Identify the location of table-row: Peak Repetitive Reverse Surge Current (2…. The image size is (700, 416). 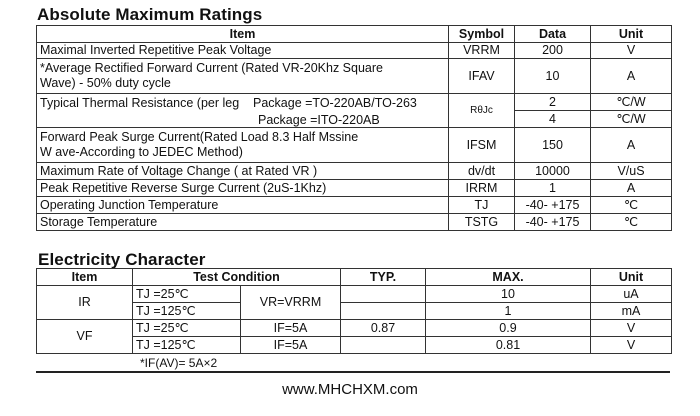
(354, 188).